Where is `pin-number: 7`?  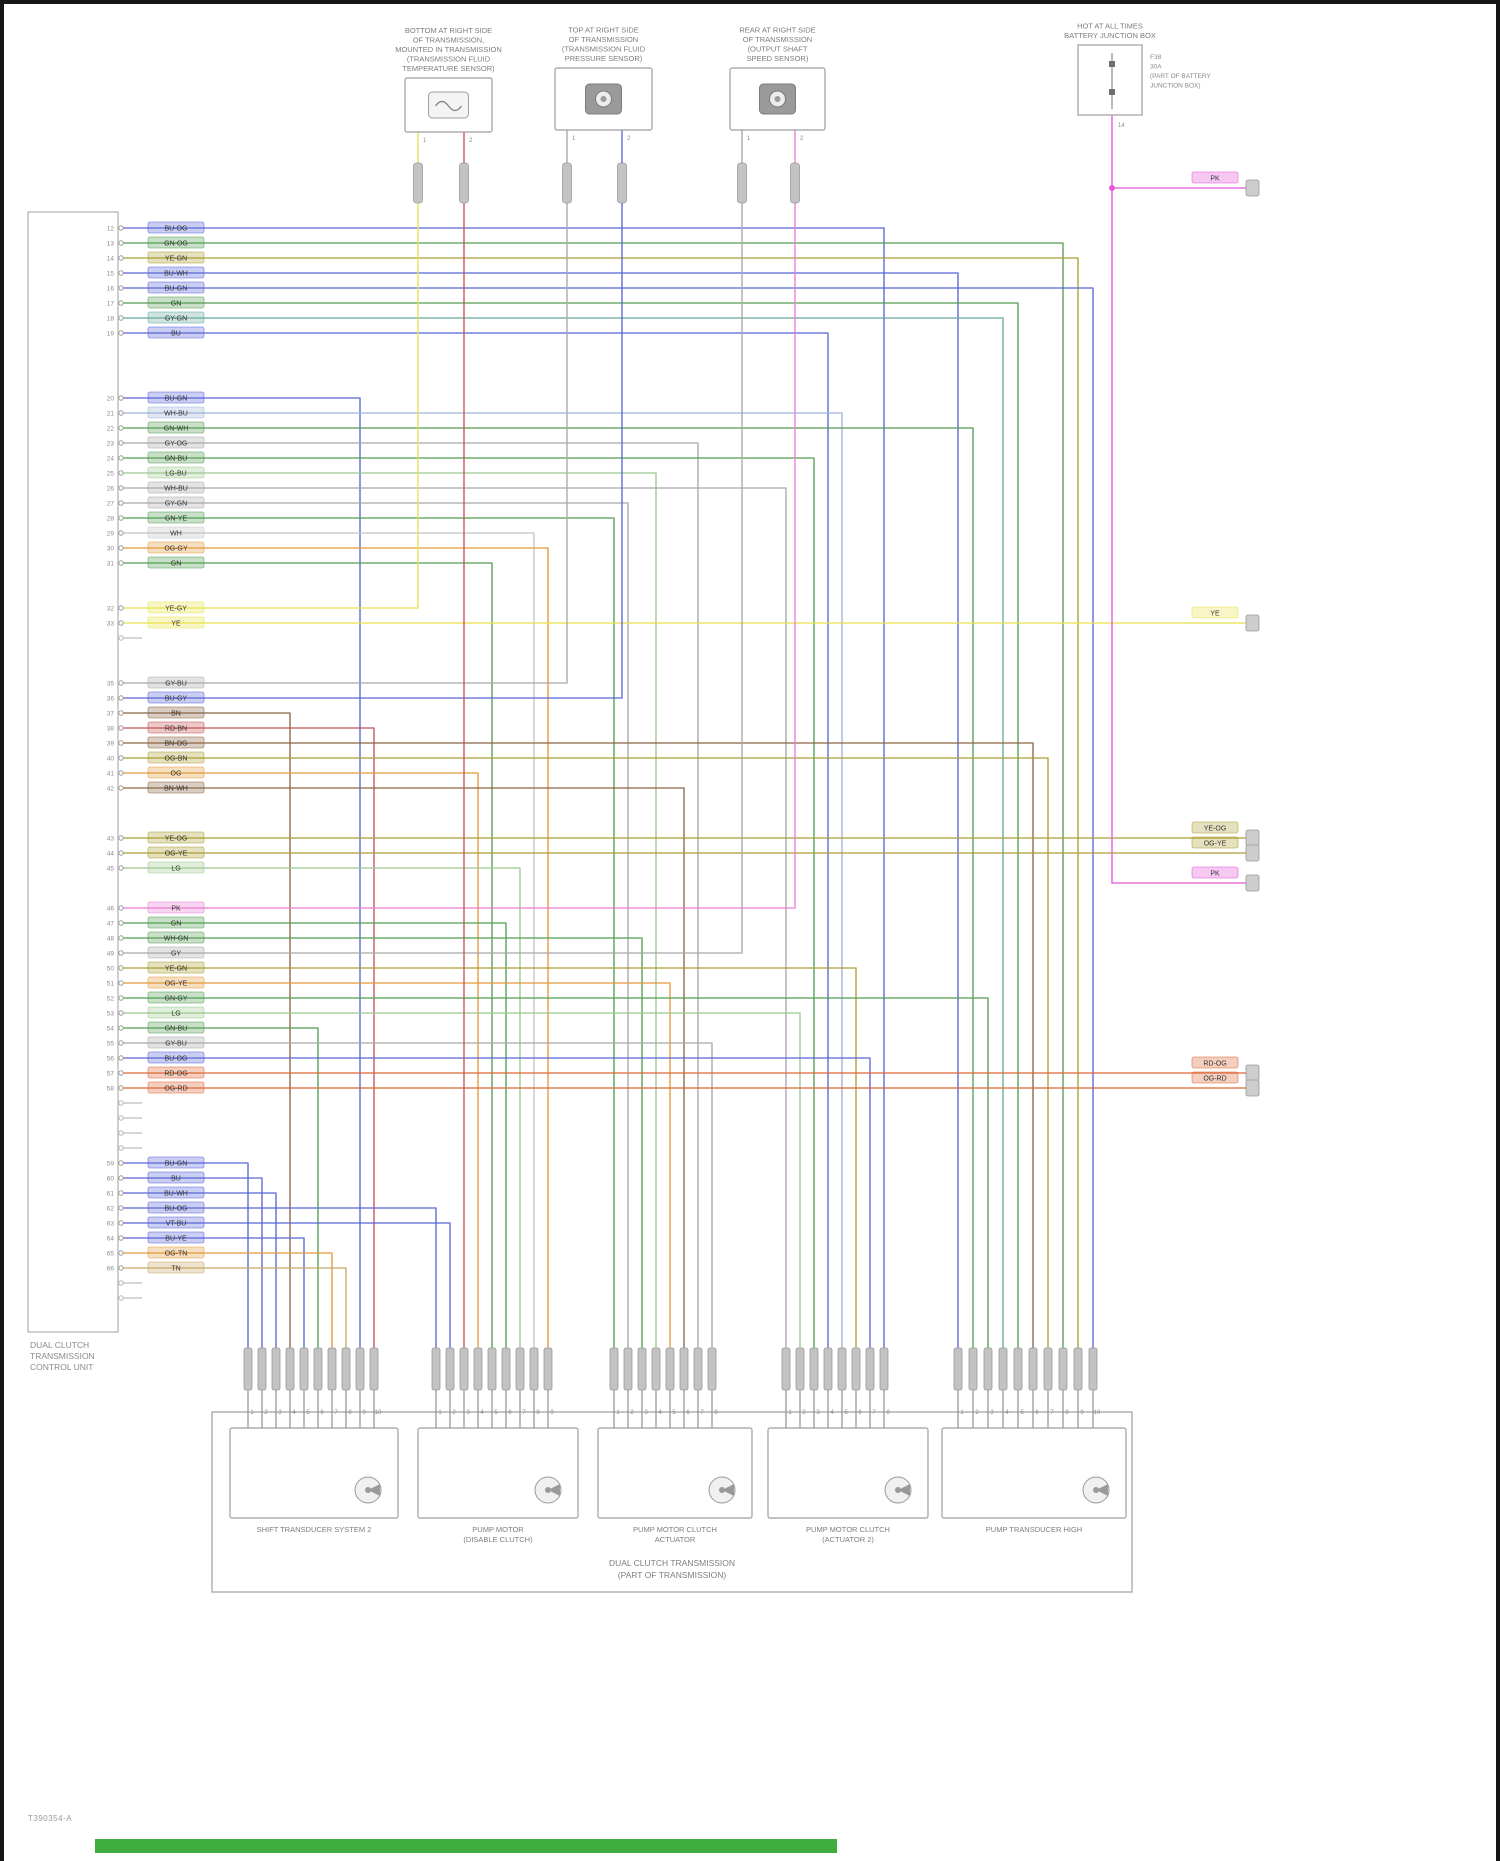 pin-number: 7 is located at coordinates (874, 1413).